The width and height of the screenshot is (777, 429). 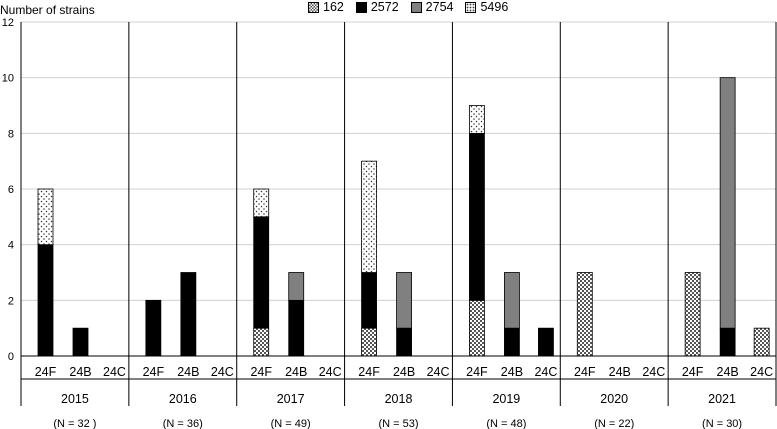 I want to click on legend-item-2754: 2754, so click(x=432, y=7).